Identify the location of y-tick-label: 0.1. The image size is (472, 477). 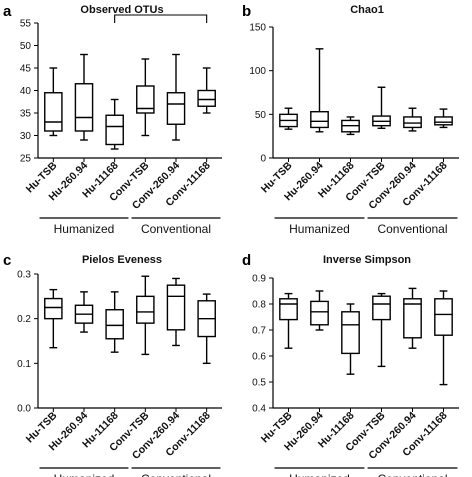
(24, 364).